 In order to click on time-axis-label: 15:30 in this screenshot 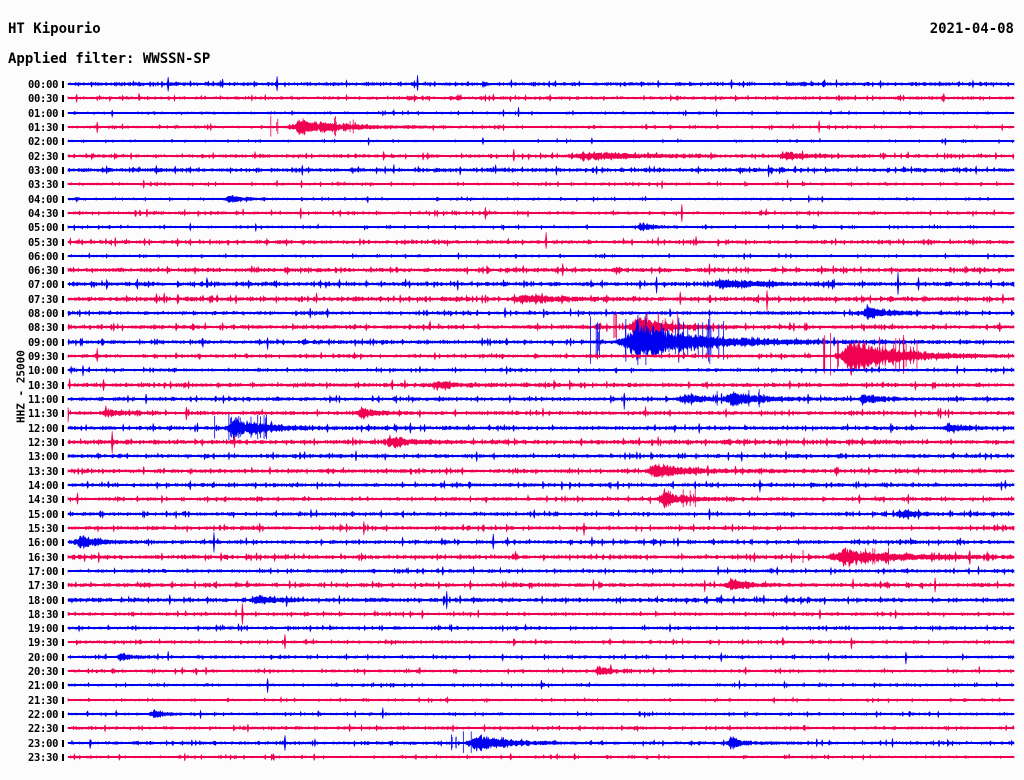, I will do `click(43, 528)`.